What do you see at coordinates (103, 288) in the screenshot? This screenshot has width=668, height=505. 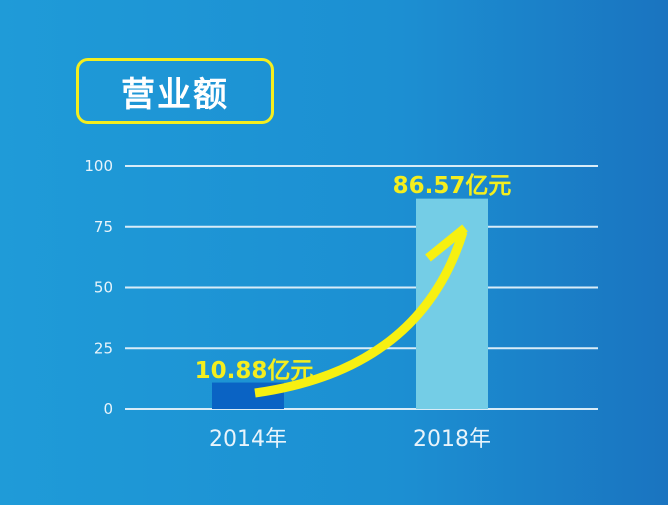 I see `y-tick-label: 50` at bounding box center [103, 288].